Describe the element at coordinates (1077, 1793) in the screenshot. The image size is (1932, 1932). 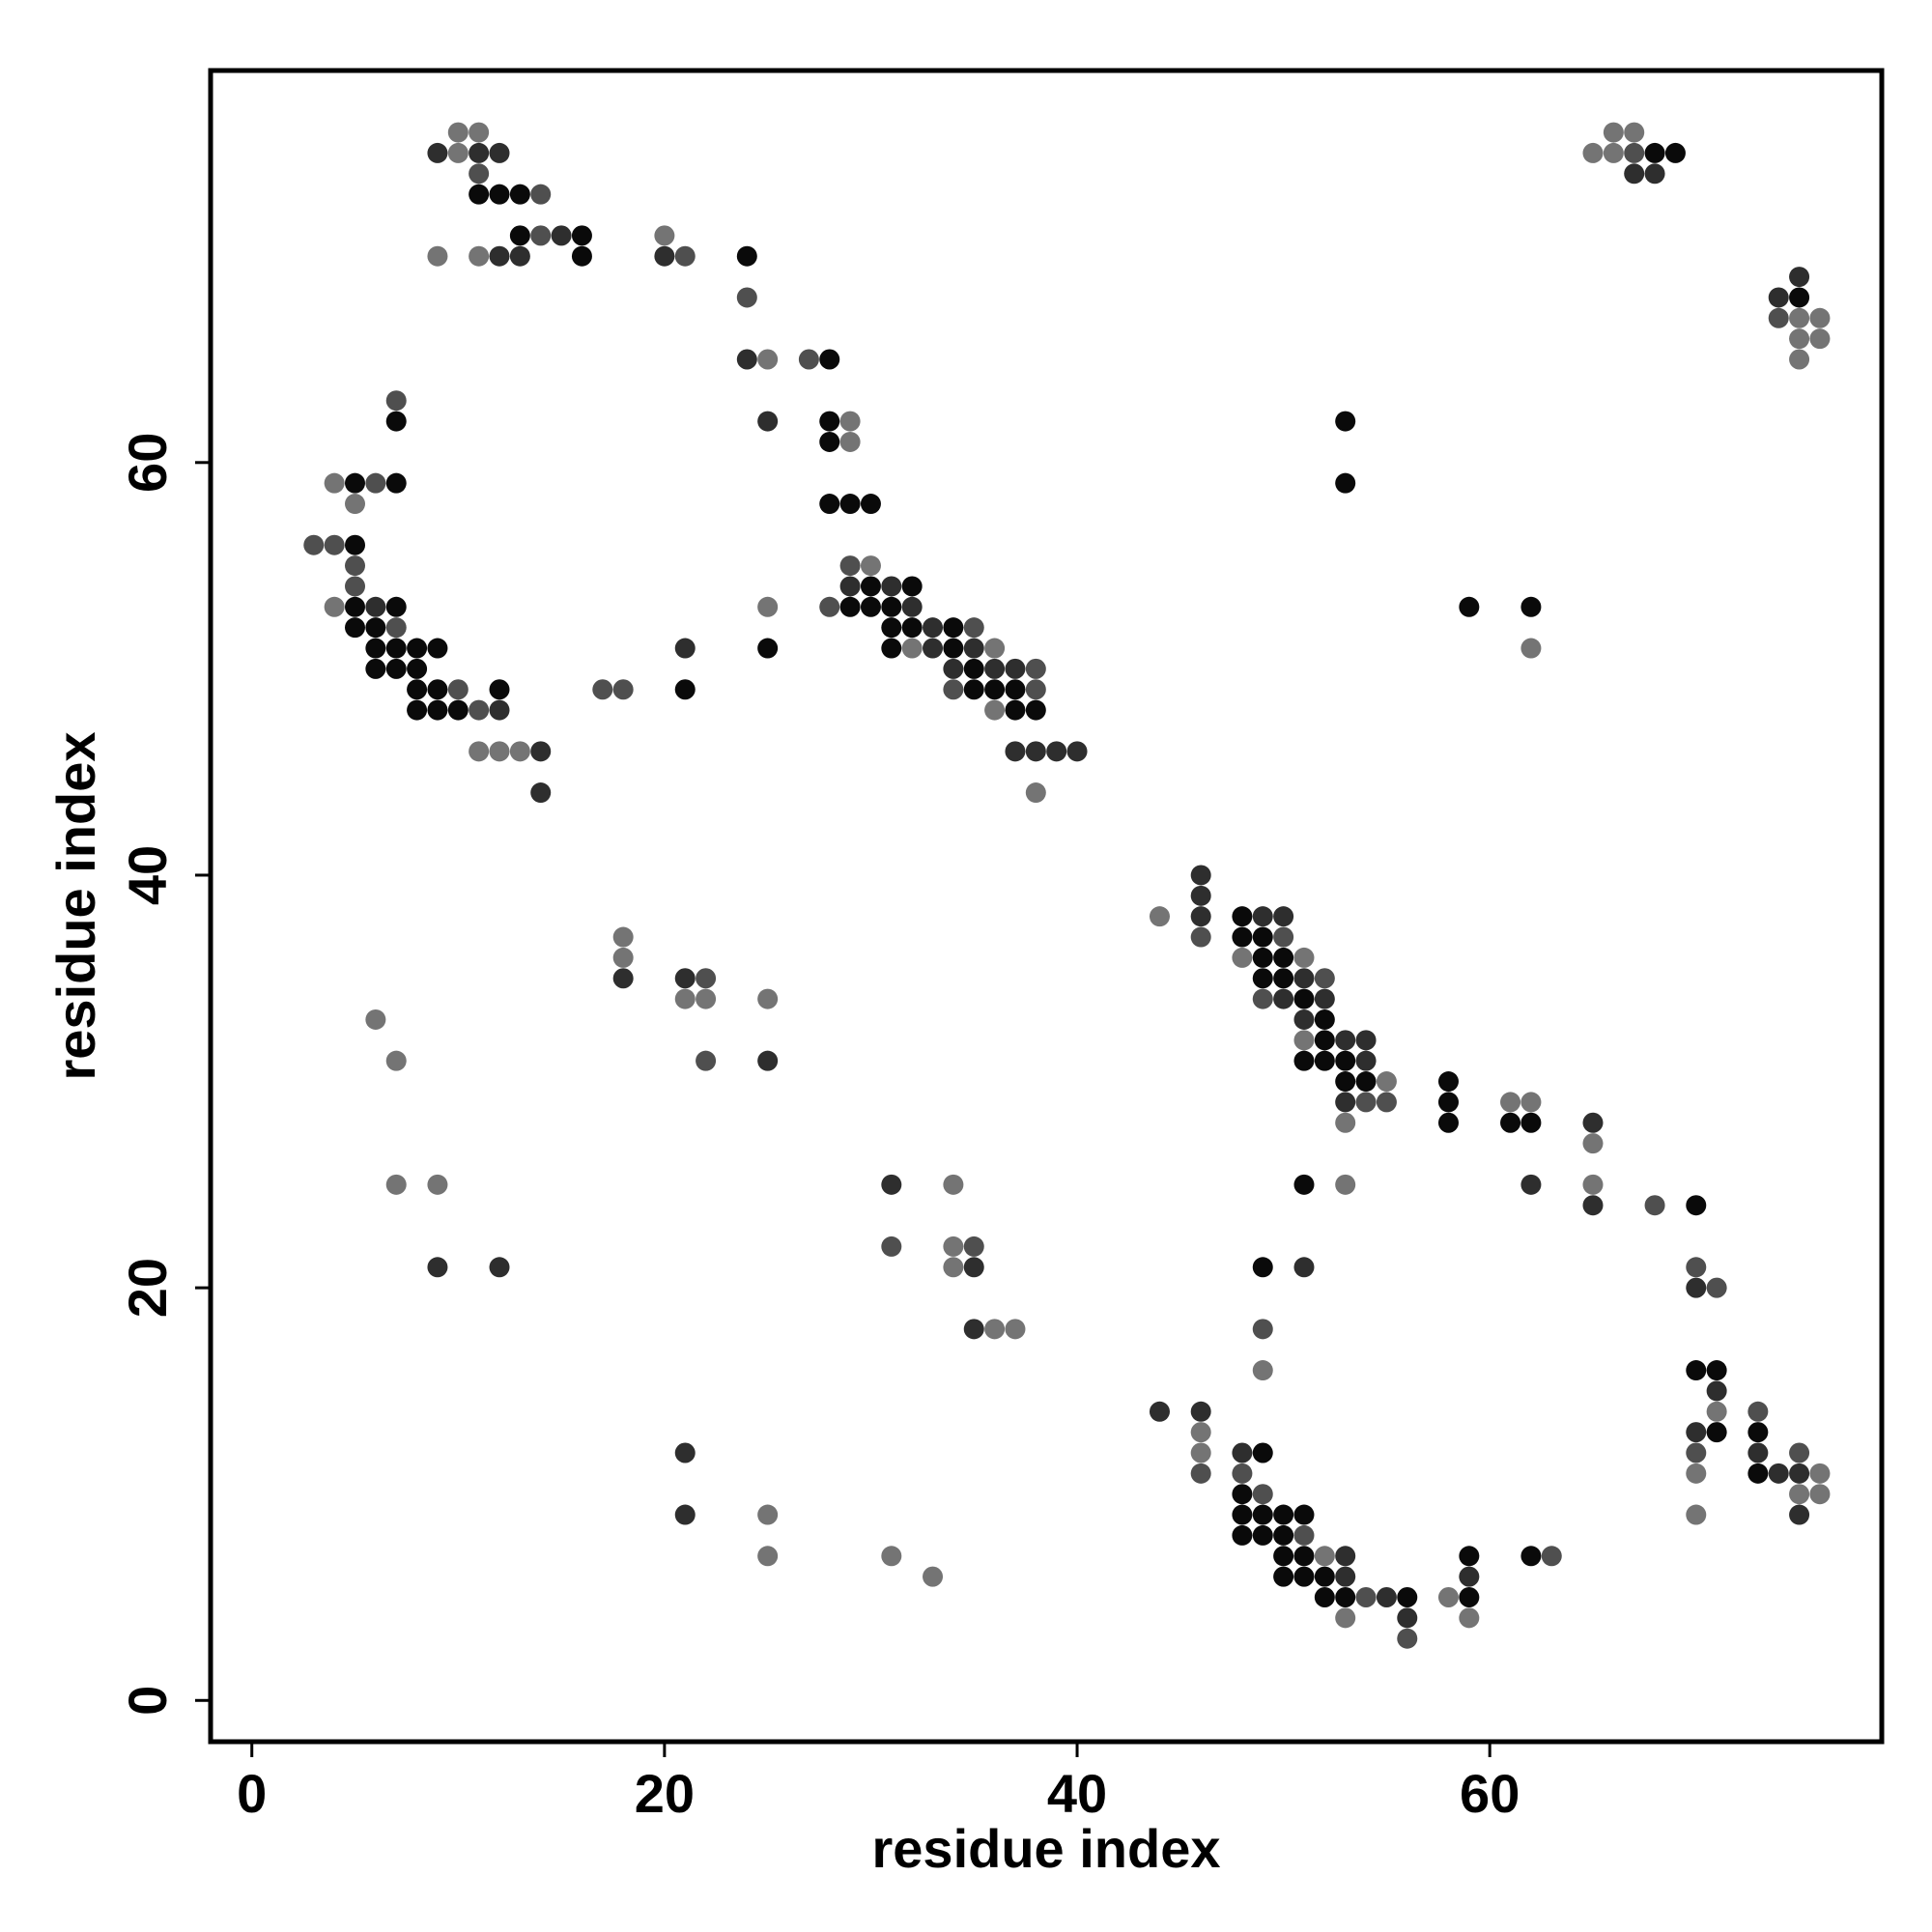
I see `x-tick-label: 40` at that location.